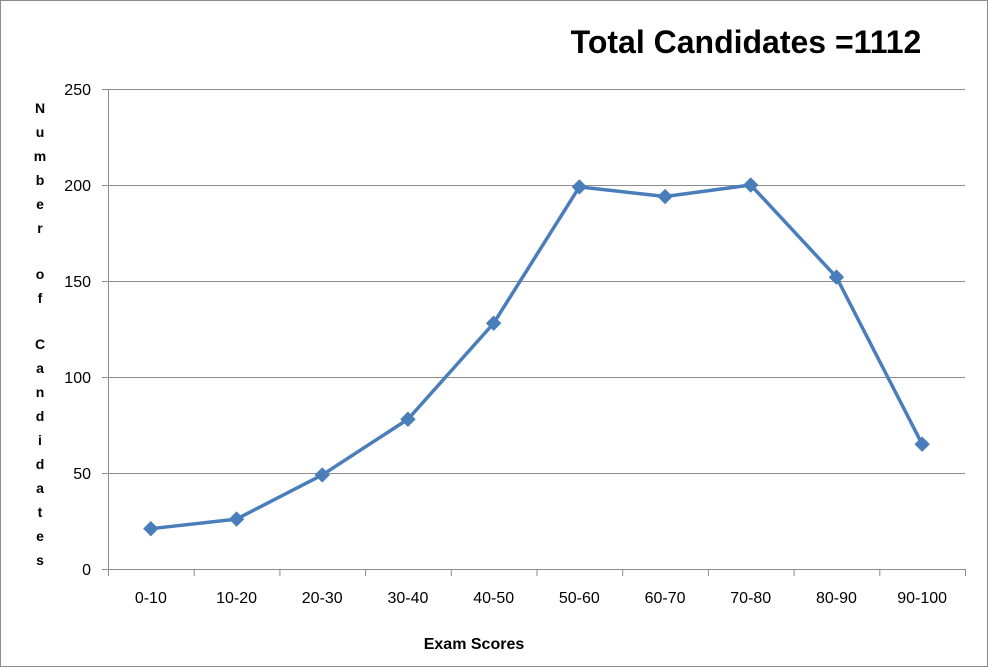  I want to click on y-axis-label-char: C, so click(40, 344).